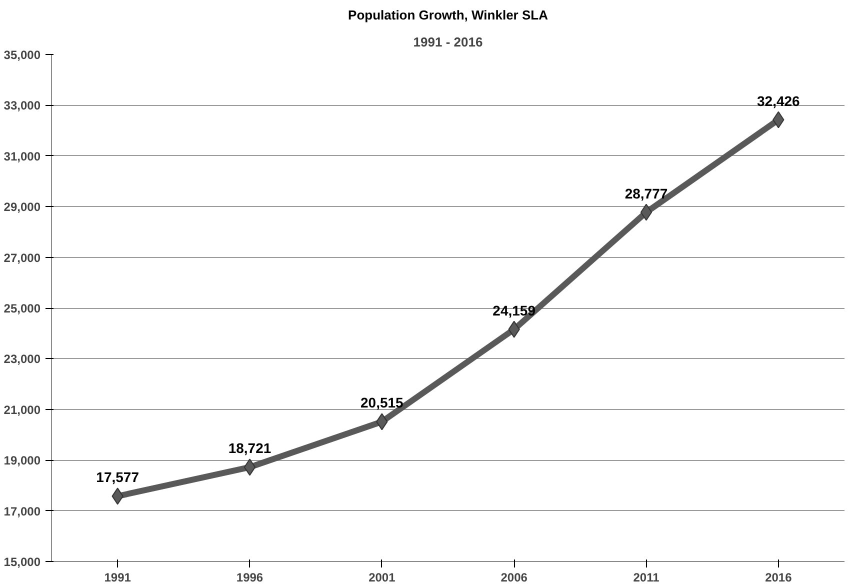 The width and height of the screenshot is (849, 584). Describe the element at coordinates (250, 577) in the screenshot. I see `x-tick-label: 1996` at that location.